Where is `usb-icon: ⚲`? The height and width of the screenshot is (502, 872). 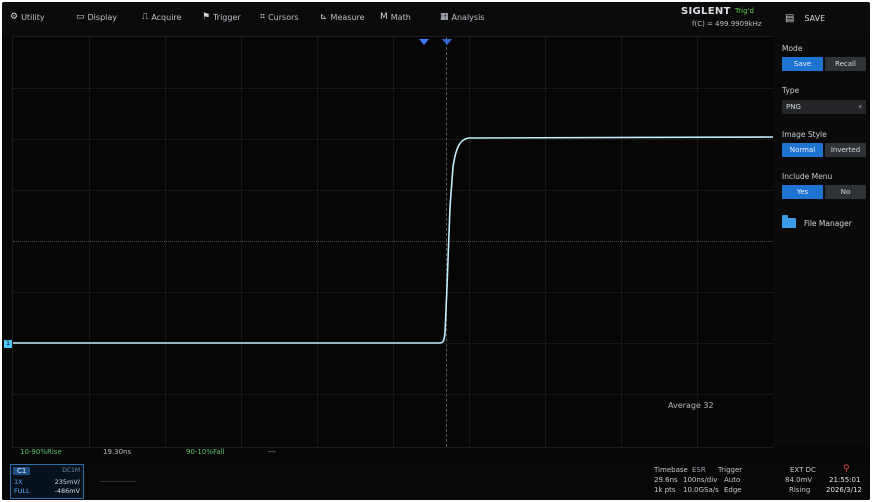
usb-icon: ⚲ is located at coordinates (846, 469).